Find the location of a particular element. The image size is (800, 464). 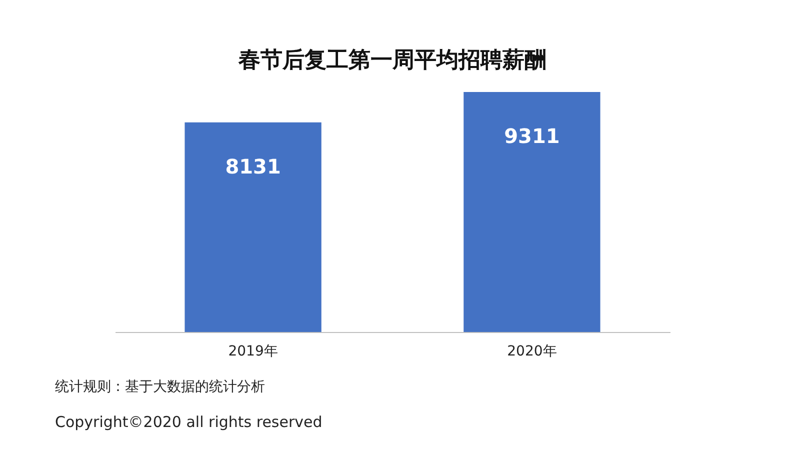

data-label: 9311 is located at coordinates (532, 136).